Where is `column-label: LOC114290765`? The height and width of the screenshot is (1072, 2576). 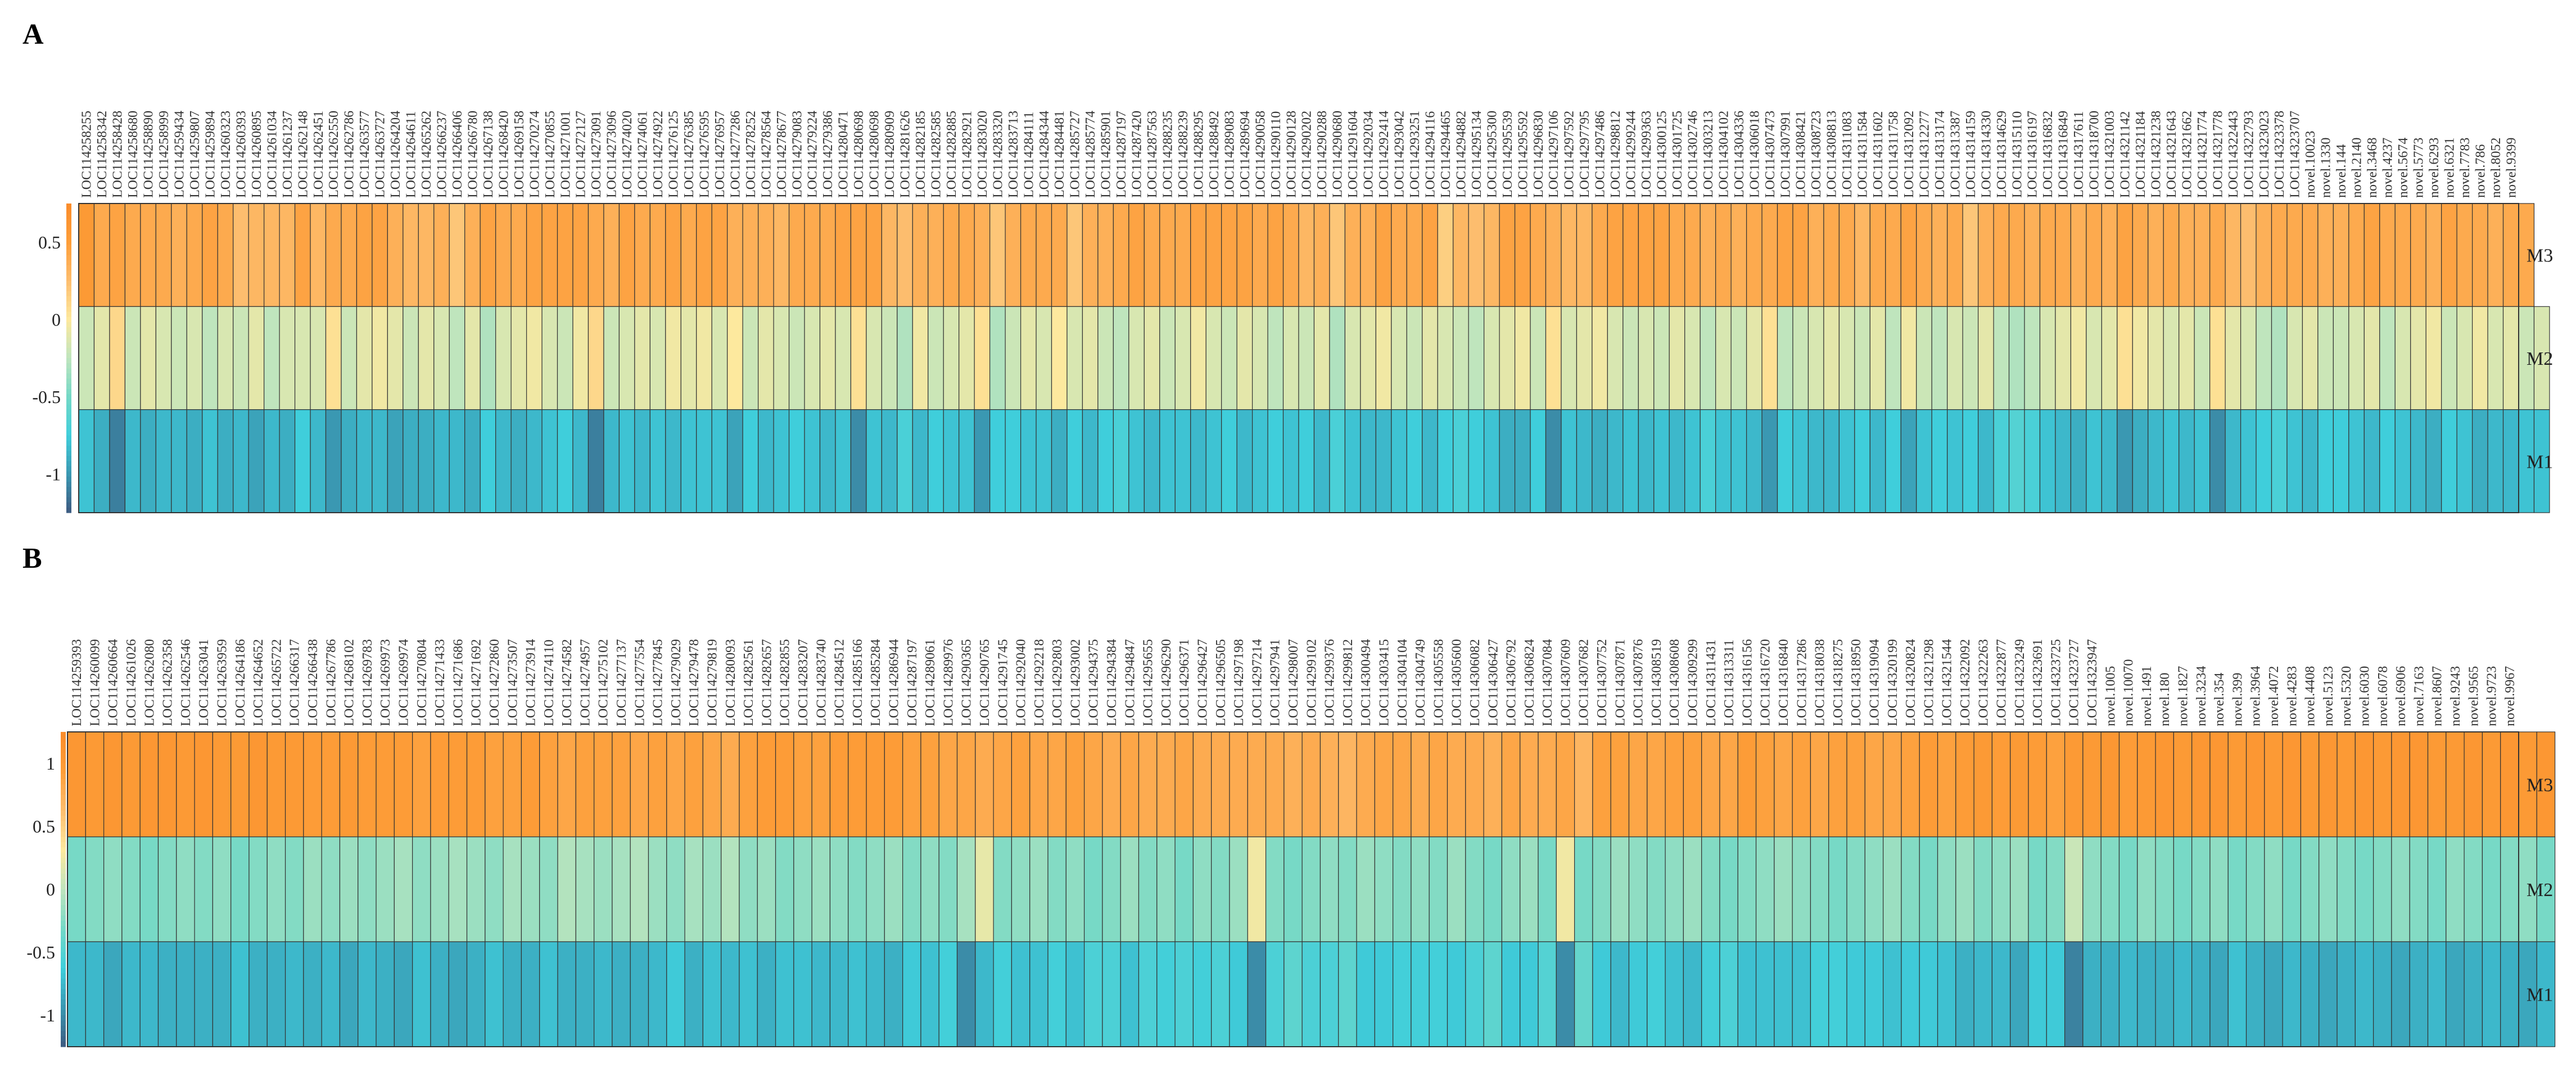 column-label: LOC114290765 is located at coordinates (985, 682).